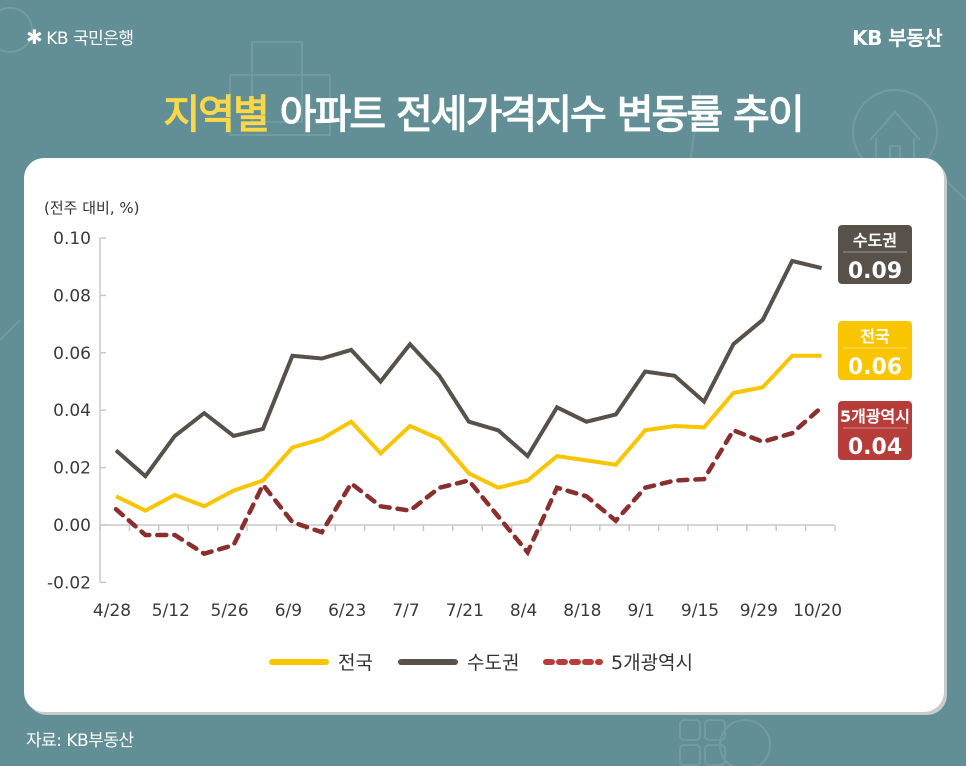 The width and height of the screenshot is (966, 766). I want to click on x-tick-label: 9/29, so click(759, 611).